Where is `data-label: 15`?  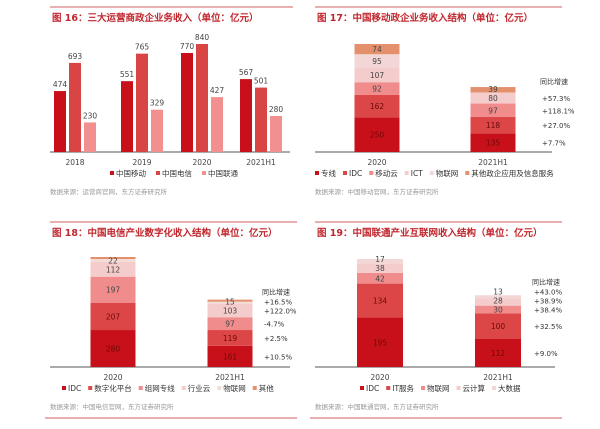
data-label: 15 is located at coordinates (230, 301).